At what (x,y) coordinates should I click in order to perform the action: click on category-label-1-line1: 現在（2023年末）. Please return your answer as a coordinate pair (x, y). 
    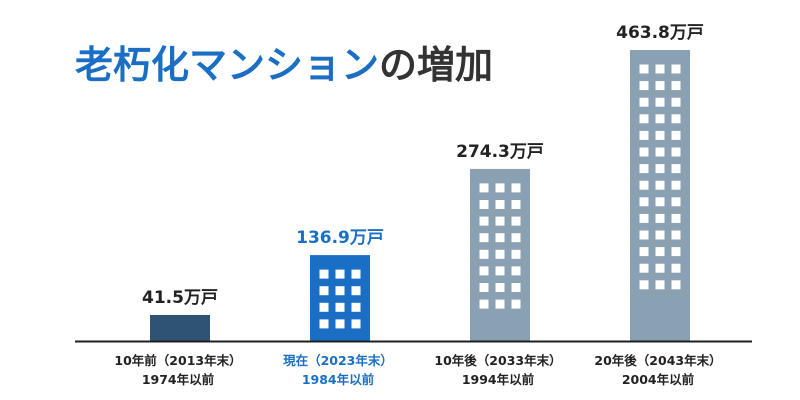
    Looking at the image, I should click on (338, 360).